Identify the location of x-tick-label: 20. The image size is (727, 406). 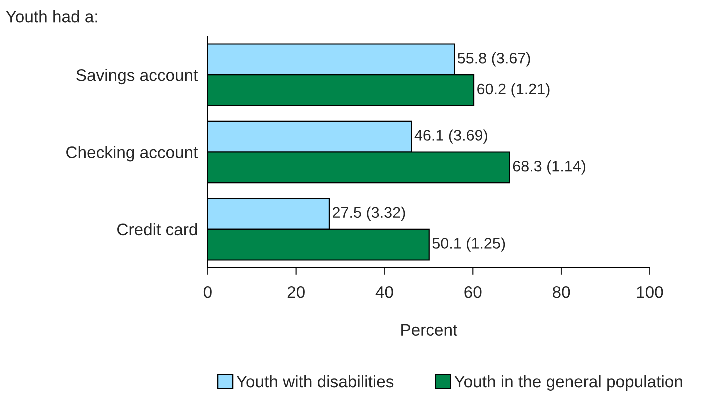
(296, 292).